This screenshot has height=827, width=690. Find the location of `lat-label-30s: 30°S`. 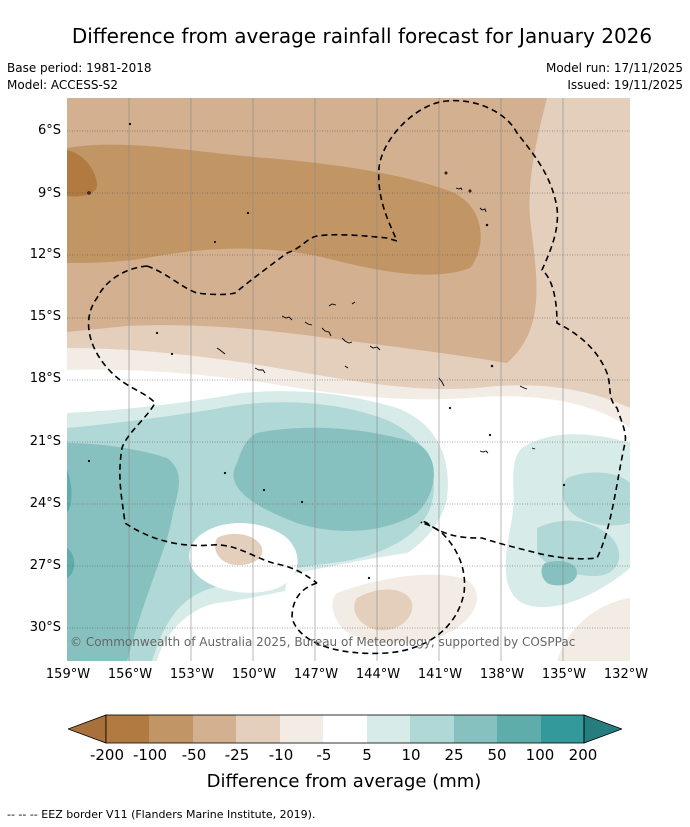

lat-label-30s: 30°S is located at coordinates (45, 627).